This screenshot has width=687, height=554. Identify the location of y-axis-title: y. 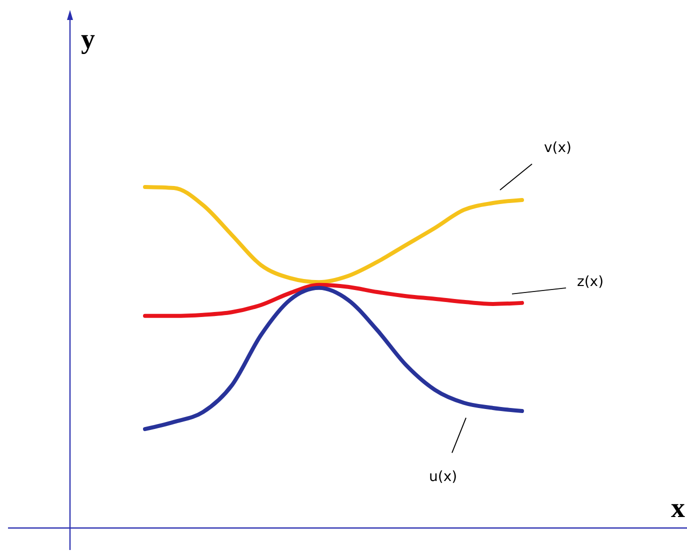
(88, 39).